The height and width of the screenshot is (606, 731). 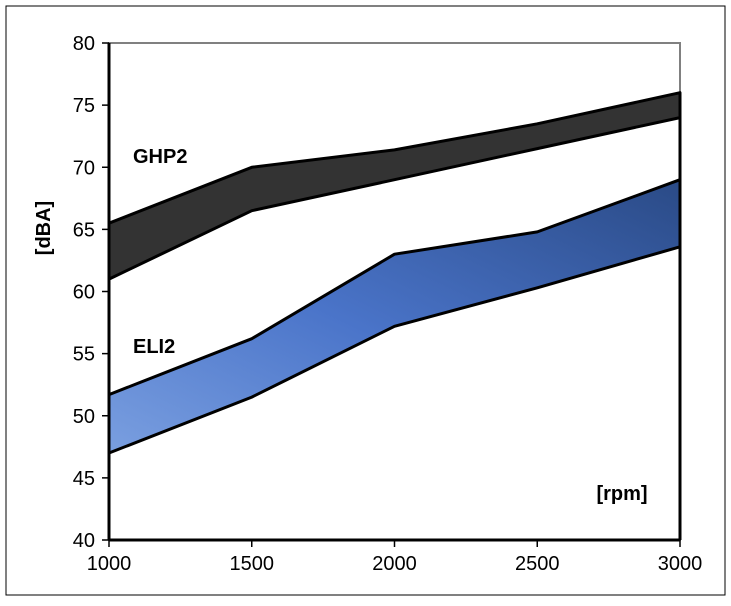 I want to click on x-tick-label: 2000, so click(x=394, y=564).